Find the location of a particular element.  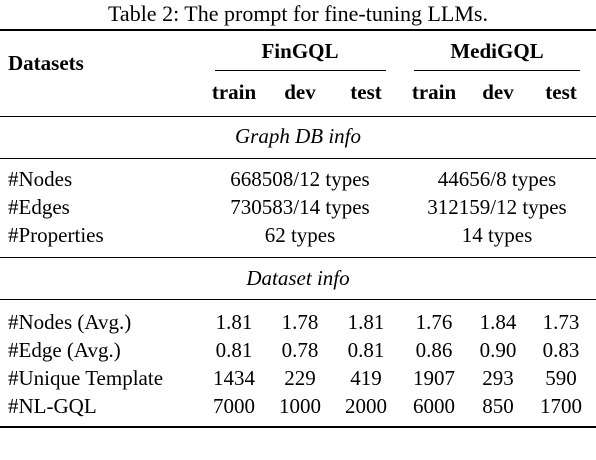

table-cell: 2000 is located at coordinates (366, 406).